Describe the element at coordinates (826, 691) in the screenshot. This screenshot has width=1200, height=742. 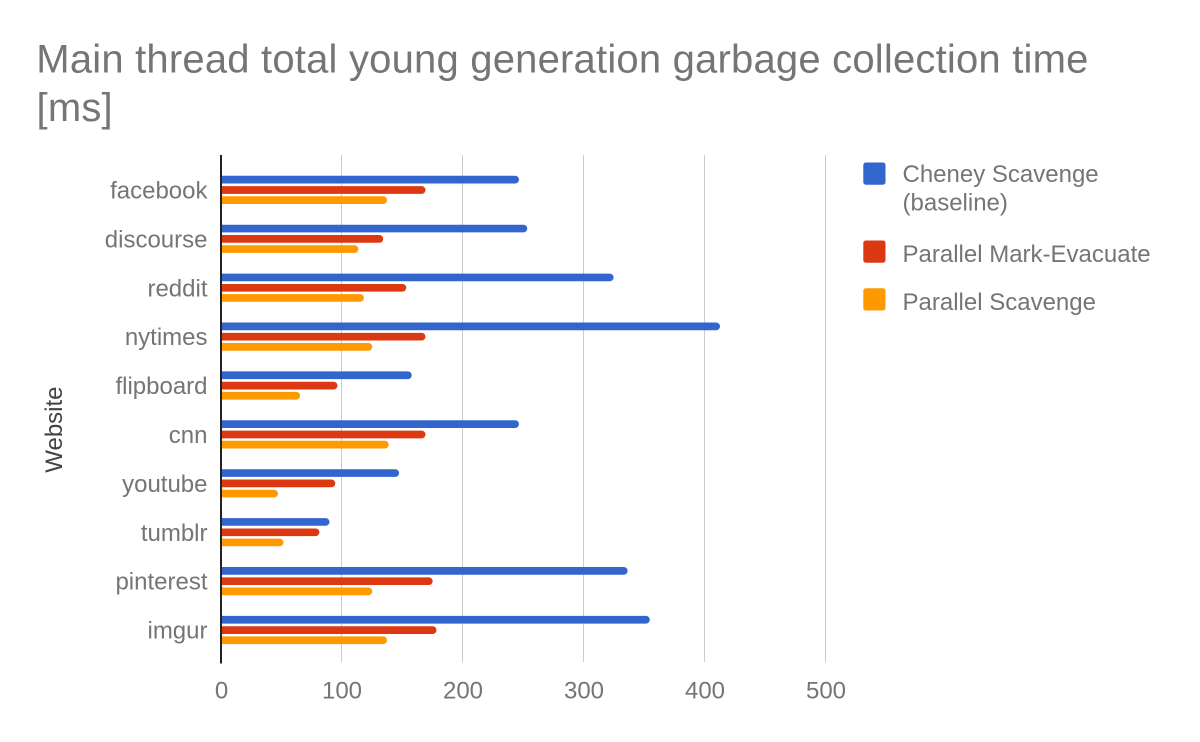
I see `svg-text: 500` at that location.